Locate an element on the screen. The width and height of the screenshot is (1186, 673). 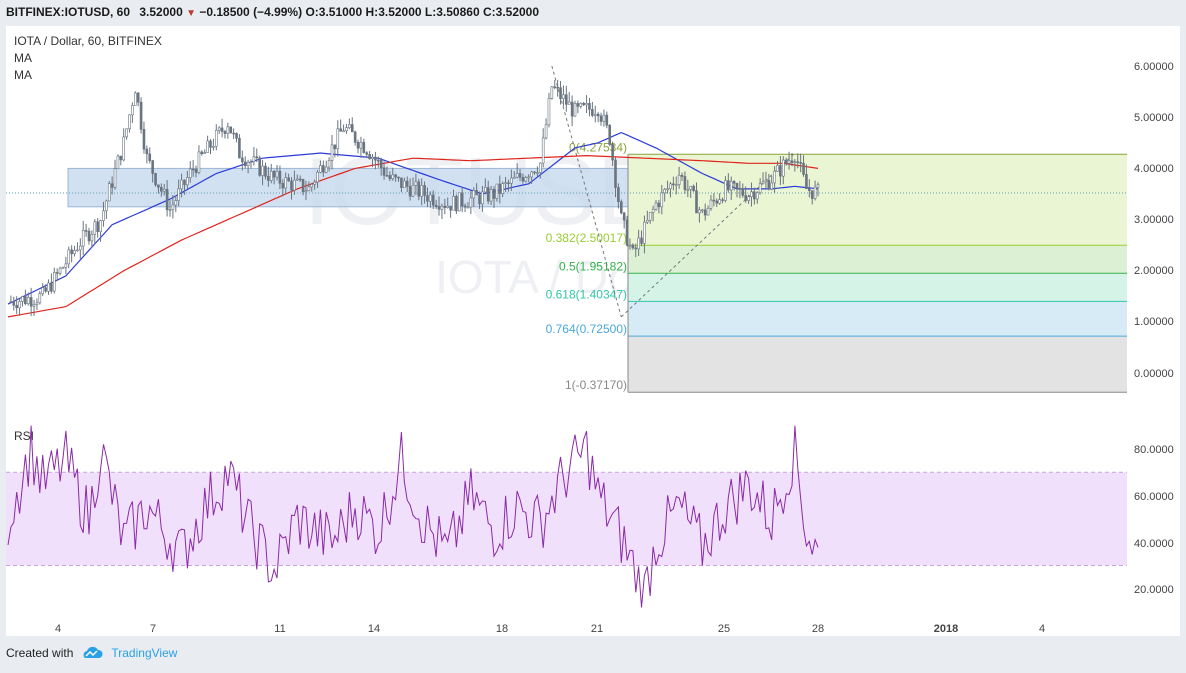
price-axis-tick-label: 6.00000 is located at coordinates (1154, 67).